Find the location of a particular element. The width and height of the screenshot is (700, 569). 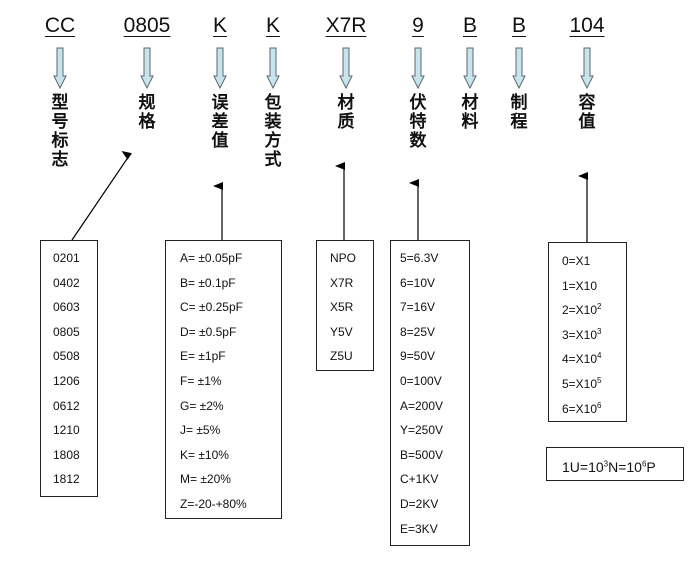

multiplier-item: 5=X105 is located at coordinates (594, 381).